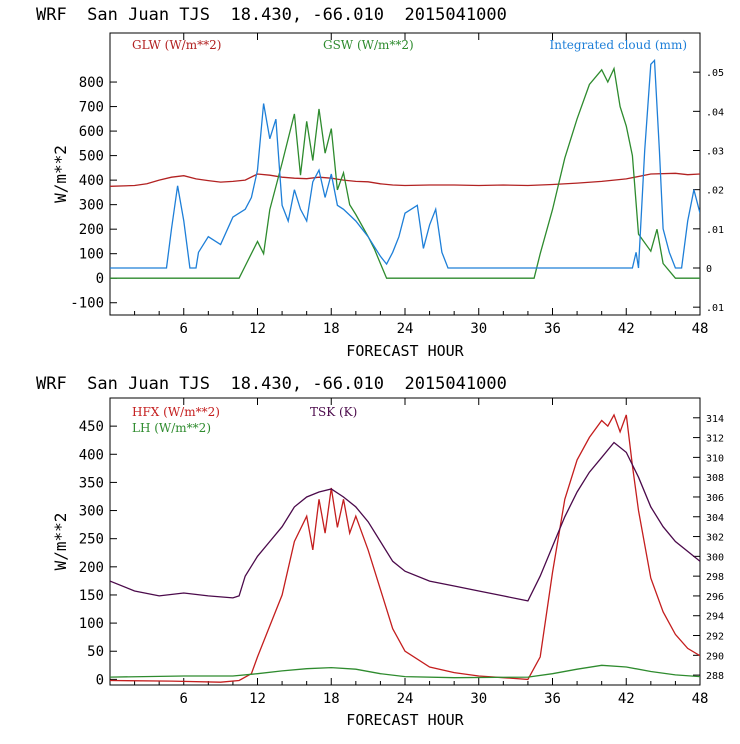  What do you see at coordinates (715, 557) in the screenshot?
I see `y2-tick-label: 300` at bounding box center [715, 557].